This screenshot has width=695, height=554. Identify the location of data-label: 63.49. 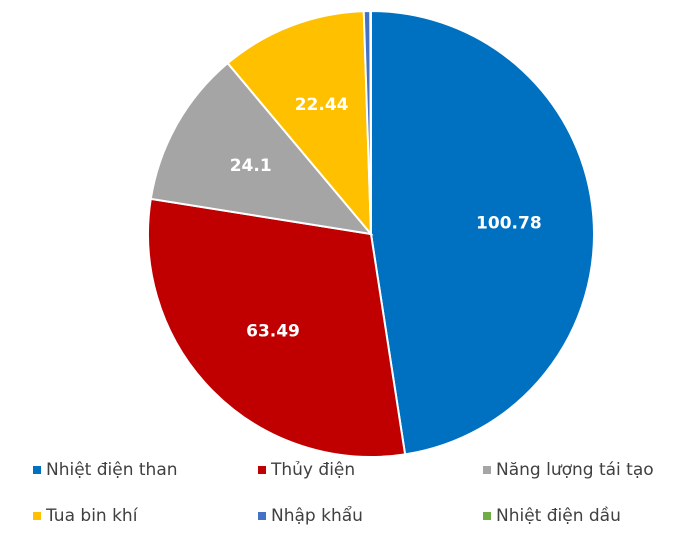
(273, 332).